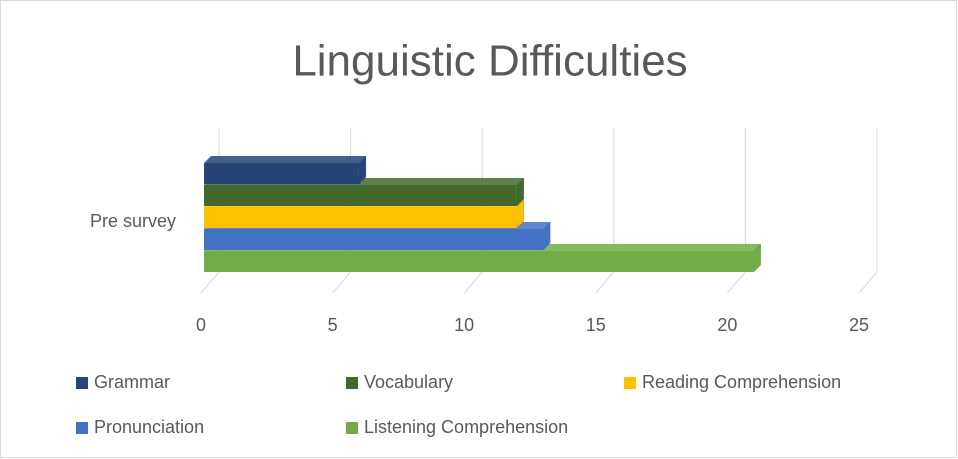  I want to click on x-tick-label: 25, so click(859, 325).